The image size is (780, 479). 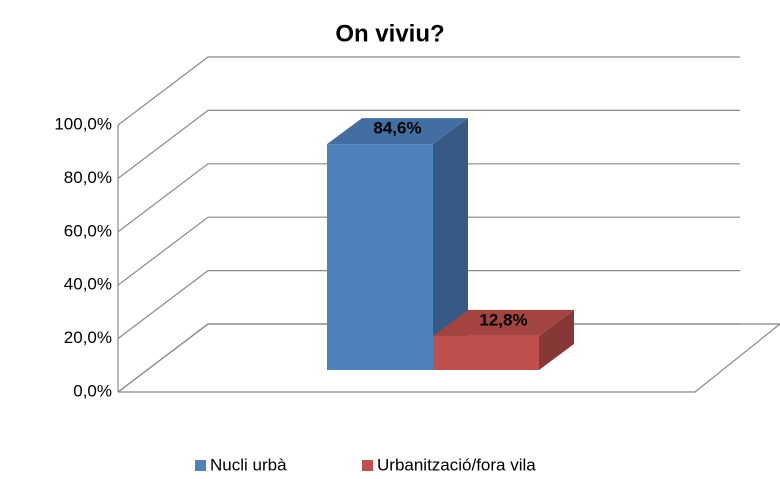 I want to click on legend-label: Urbanització/fora vila, so click(x=456, y=464).